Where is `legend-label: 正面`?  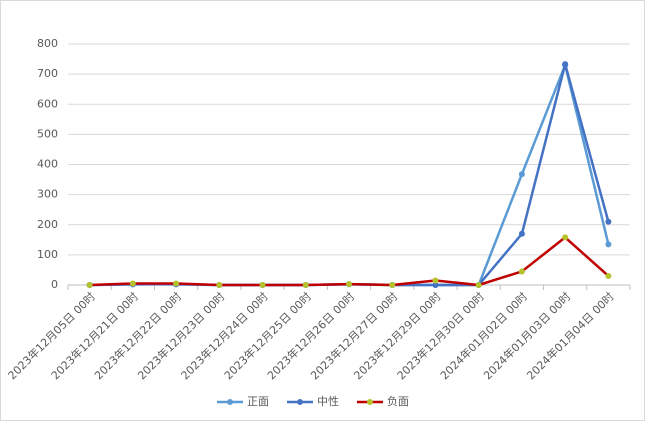
legend-label: 正面 is located at coordinates (258, 401).